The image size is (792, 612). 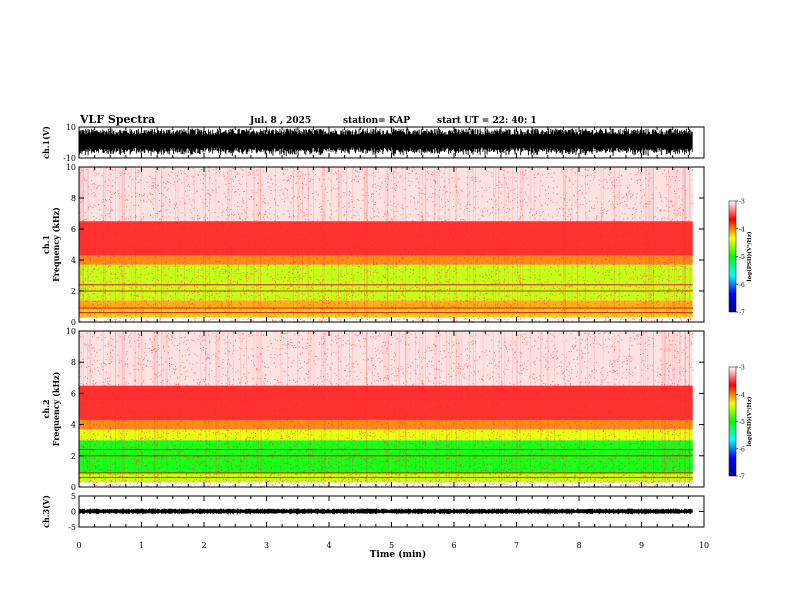 I want to click on y-tick-label: 5, so click(x=73, y=496).